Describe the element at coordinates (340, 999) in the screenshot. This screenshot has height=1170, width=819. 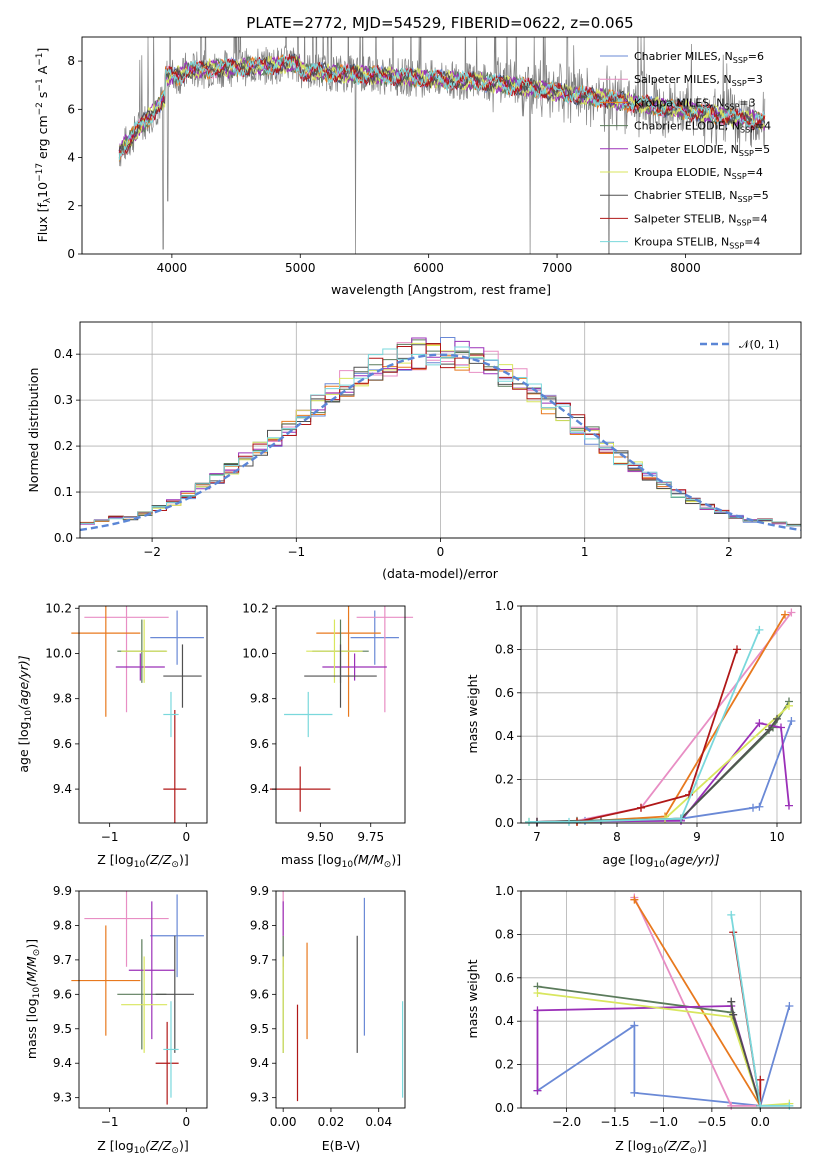
I see `mass-vs-ebv-frame` at that location.